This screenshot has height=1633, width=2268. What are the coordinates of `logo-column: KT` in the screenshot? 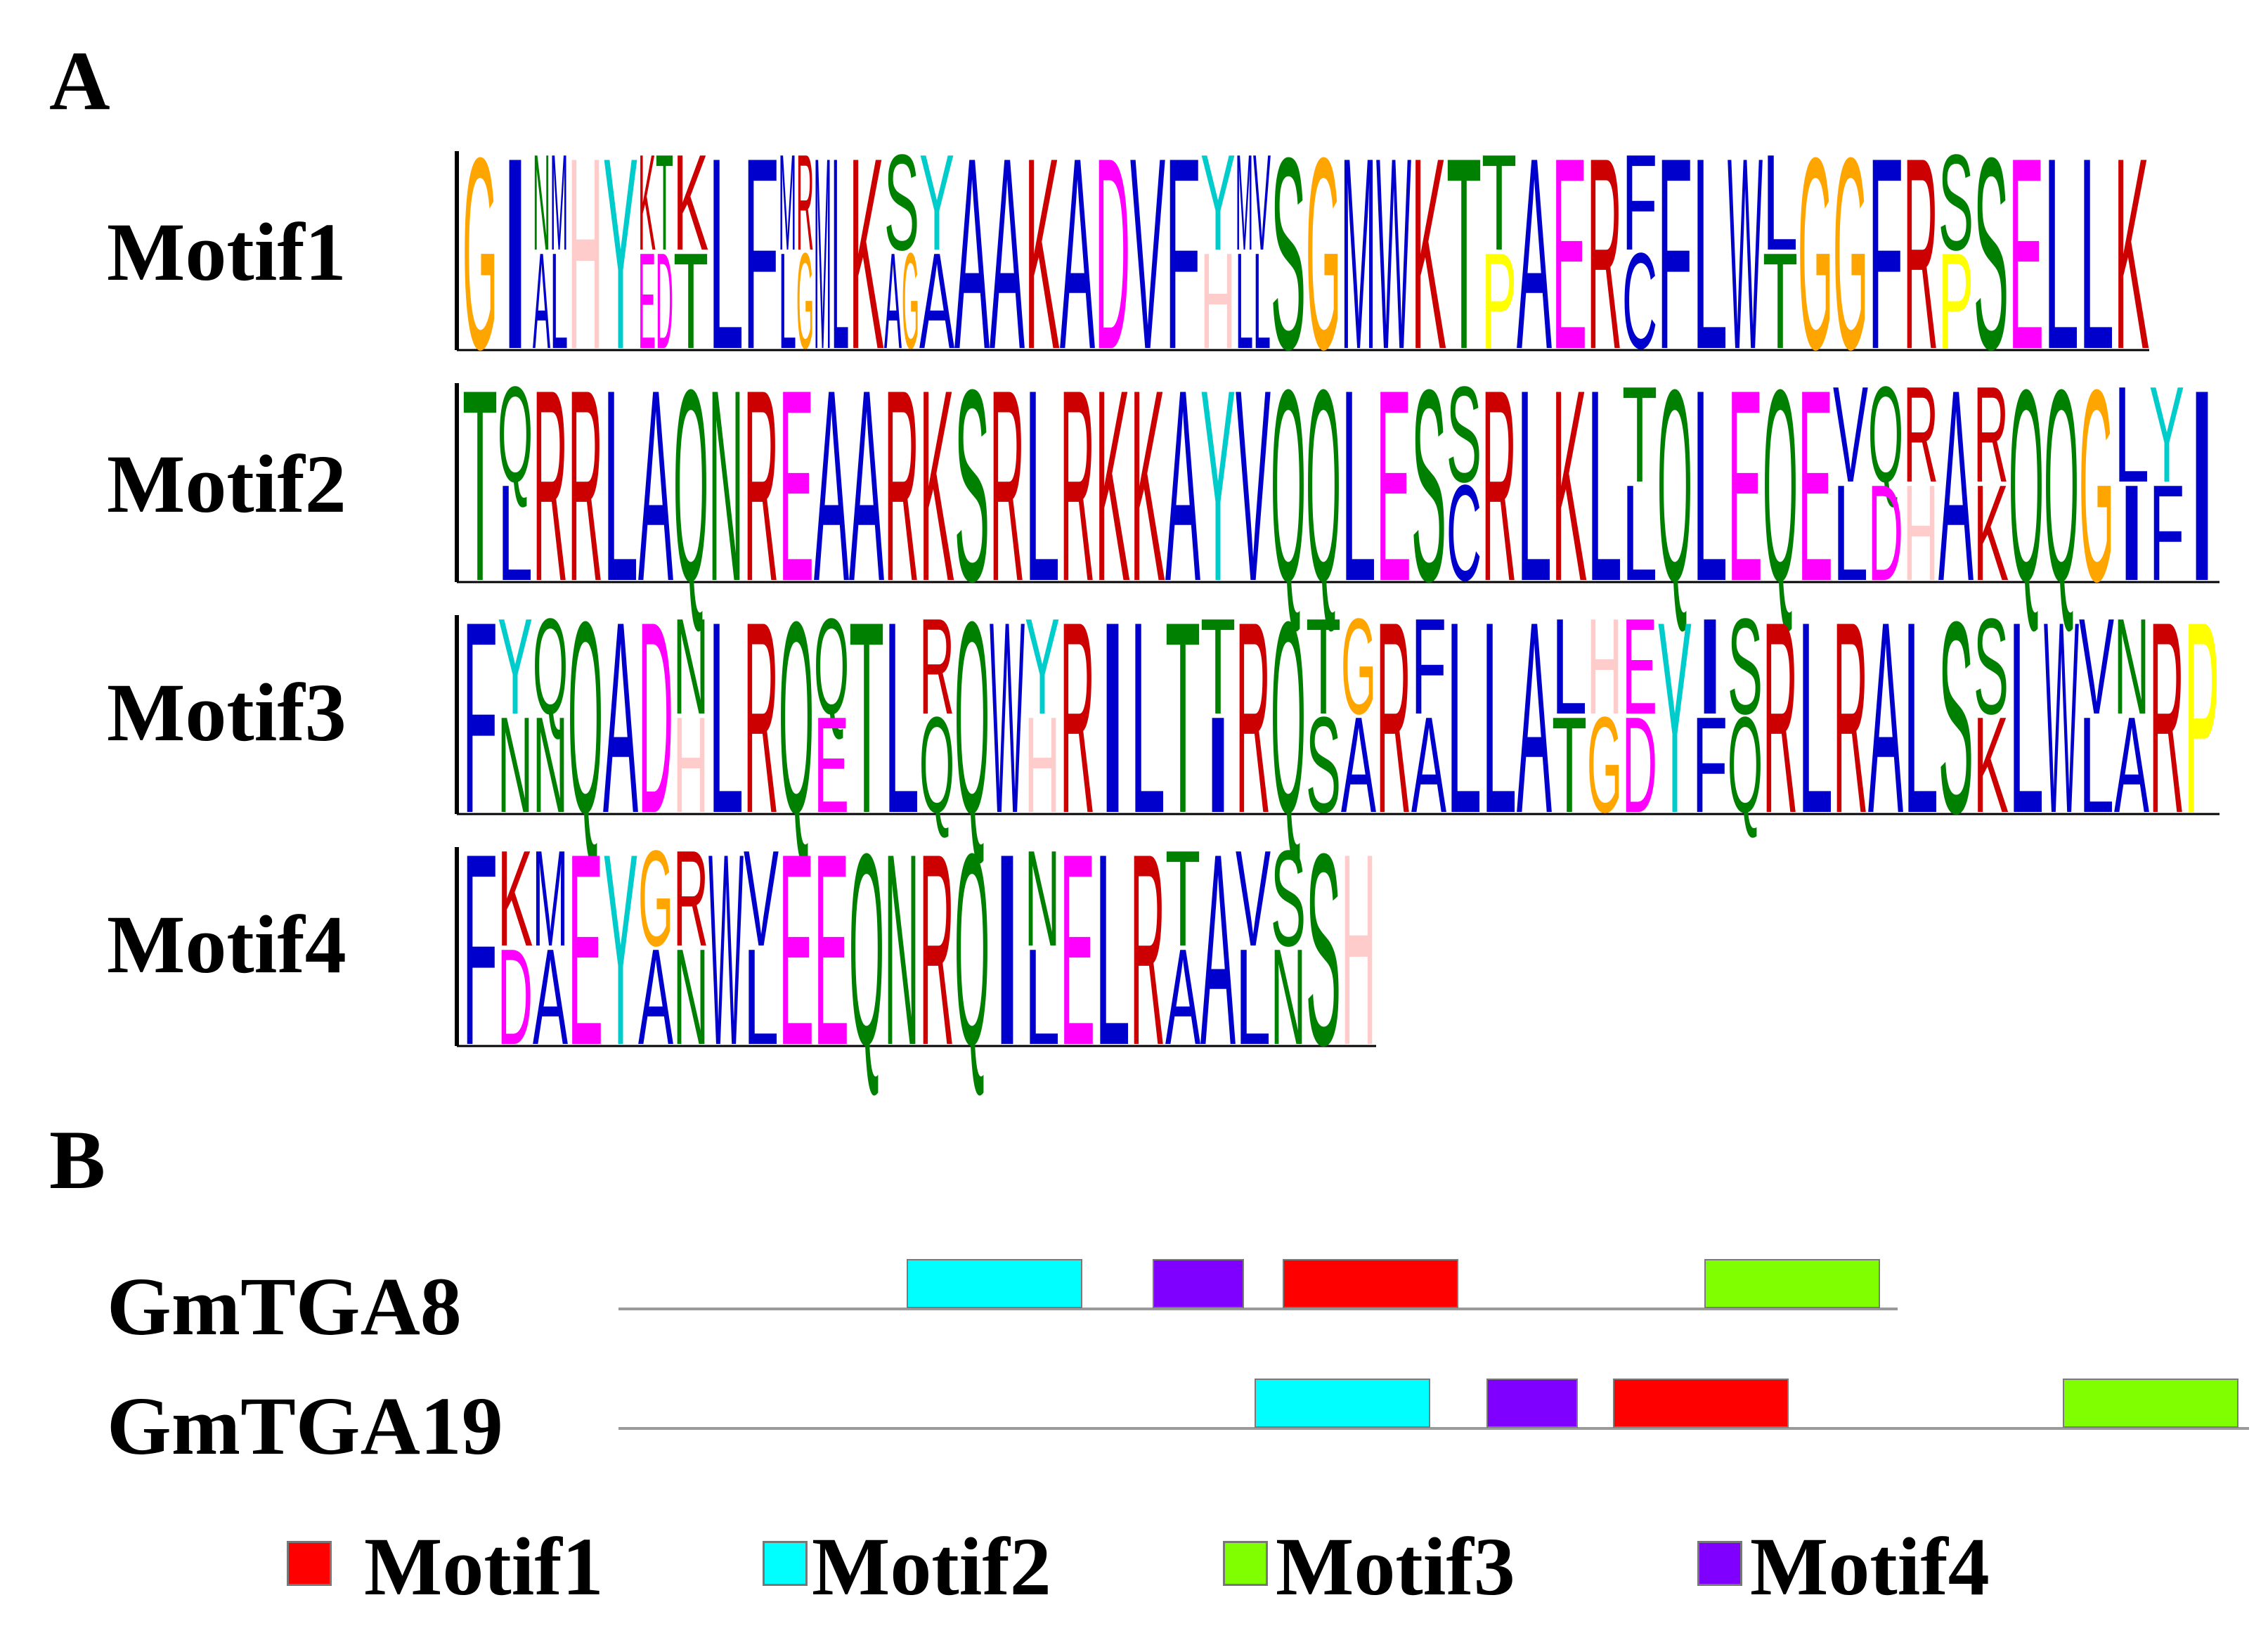 It's located at (690, 252).